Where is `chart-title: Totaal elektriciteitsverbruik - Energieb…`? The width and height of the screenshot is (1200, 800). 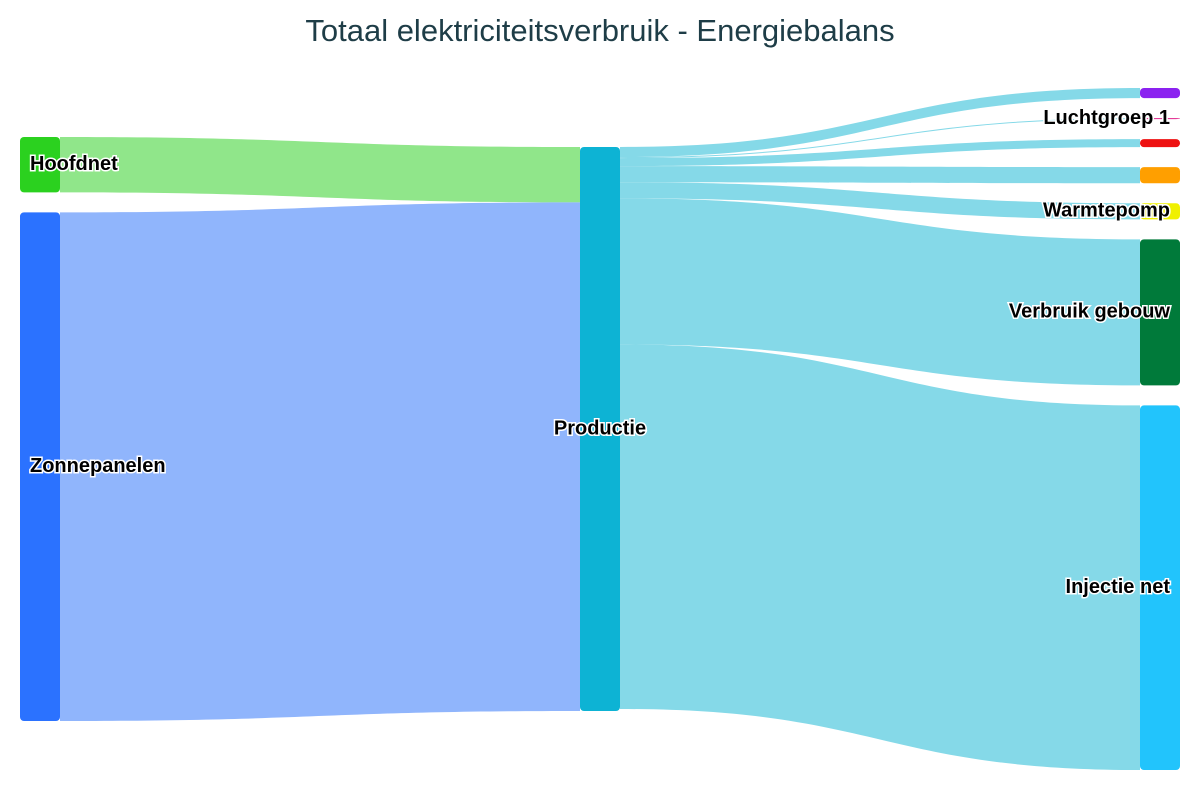
chart-title: Totaal elektriciteitsverbruik - Energieb… is located at coordinates (599, 30).